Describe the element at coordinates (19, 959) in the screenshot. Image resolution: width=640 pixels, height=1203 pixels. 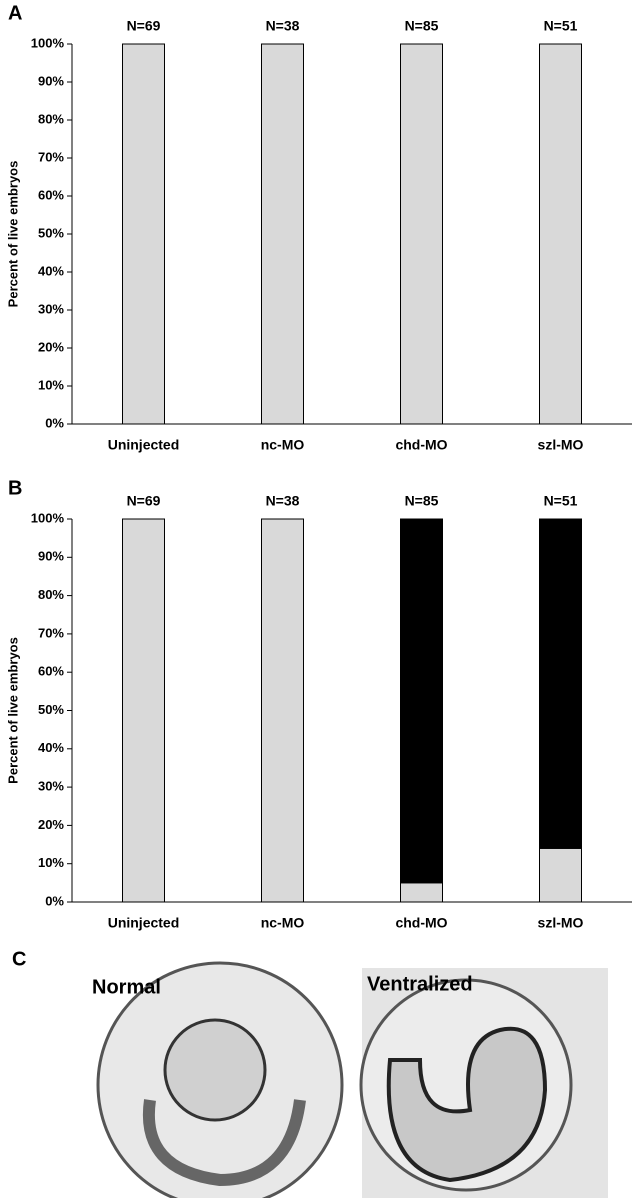
I see `panel-label: C` at that location.